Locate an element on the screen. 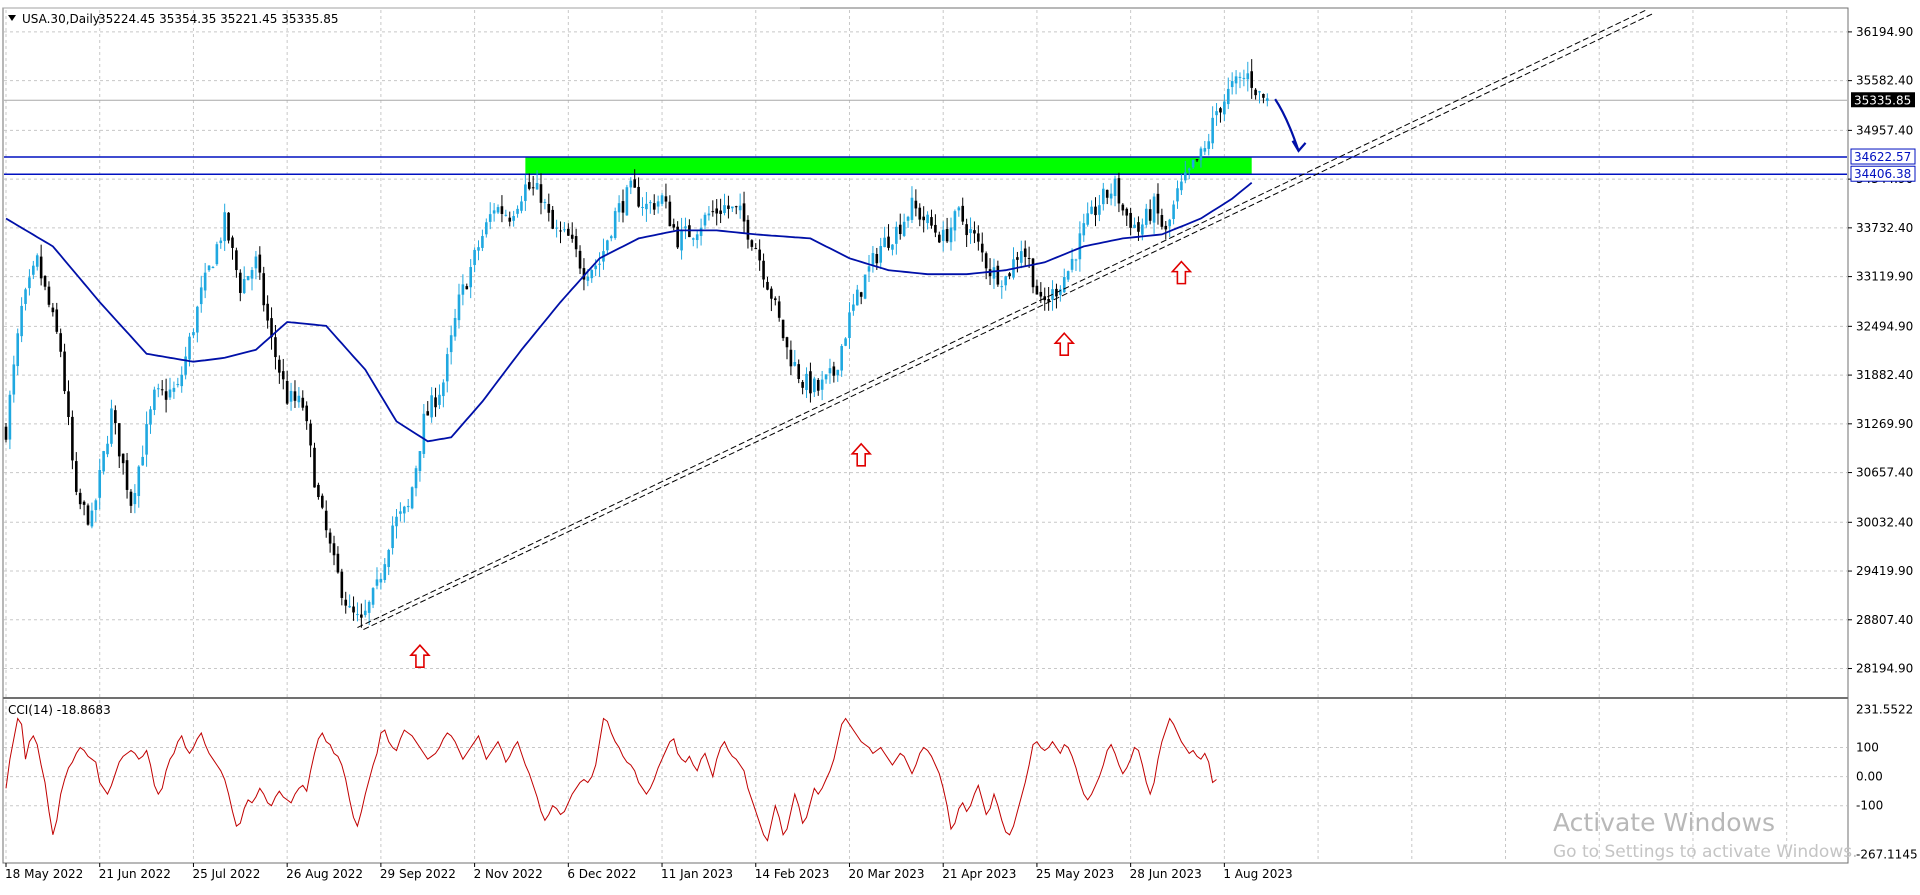 The width and height of the screenshot is (1920, 895). price-tick-label: 33732.40 is located at coordinates (1884, 228).